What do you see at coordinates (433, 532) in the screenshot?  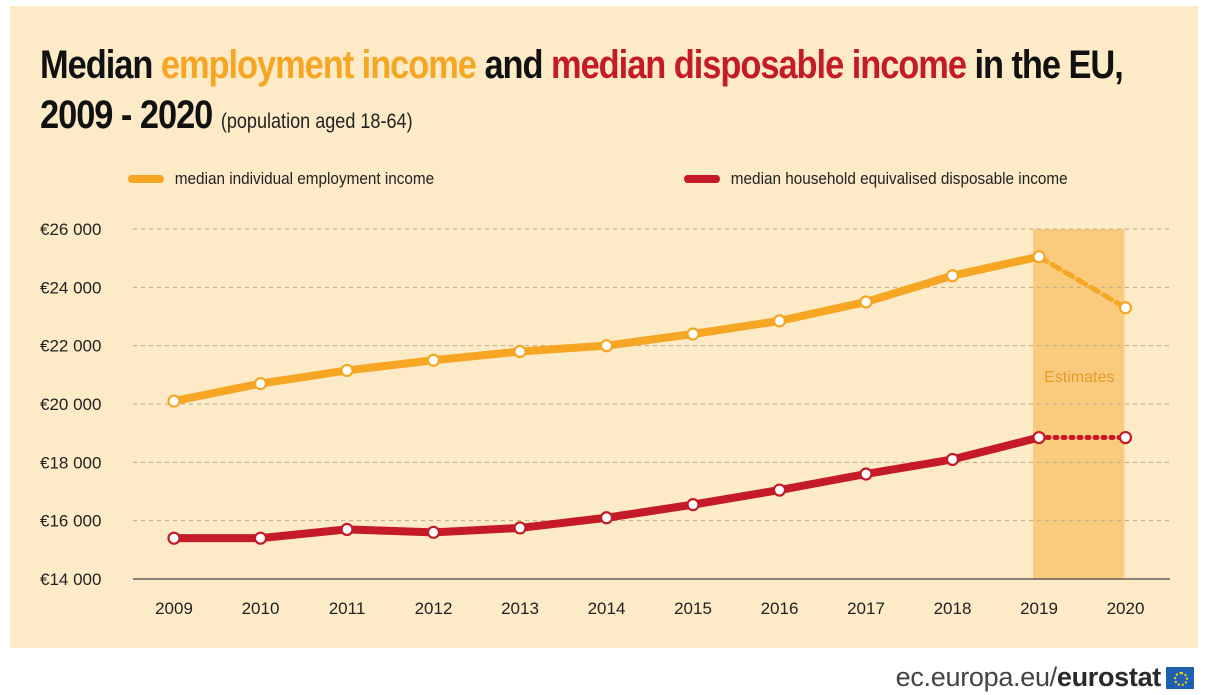 I see `data-point-disposable-2012` at bounding box center [433, 532].